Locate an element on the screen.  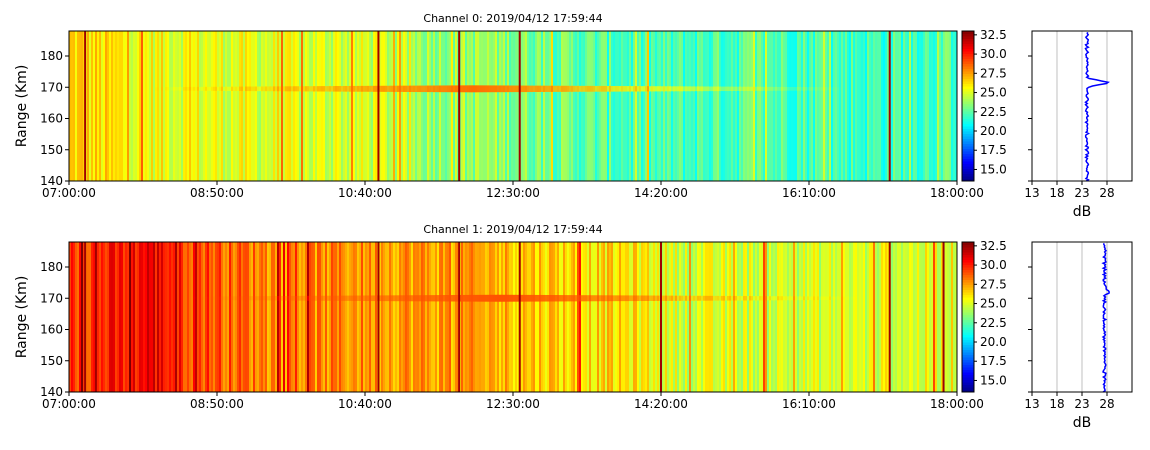
profile-x-label-1: dB is located at coordinates (1082, 423).